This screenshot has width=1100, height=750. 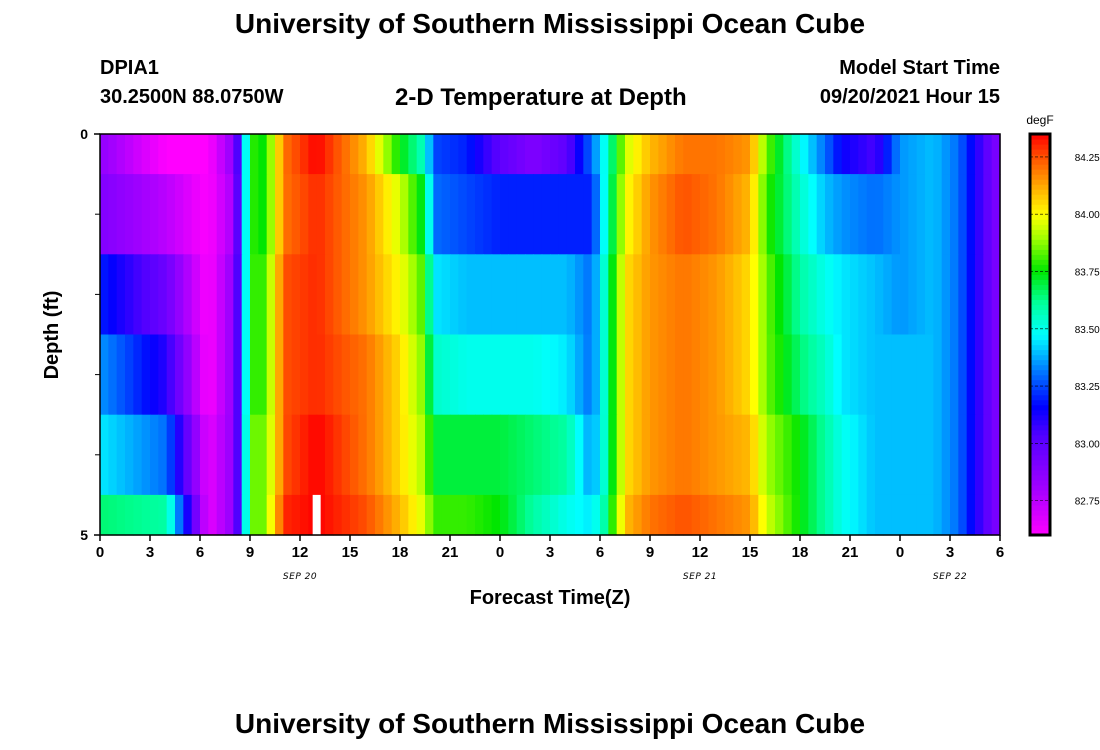 What do you see at coordinates (500, 552) in the screenshot?
I see `x-tick-label: 0` at bounding box center [500, 552].